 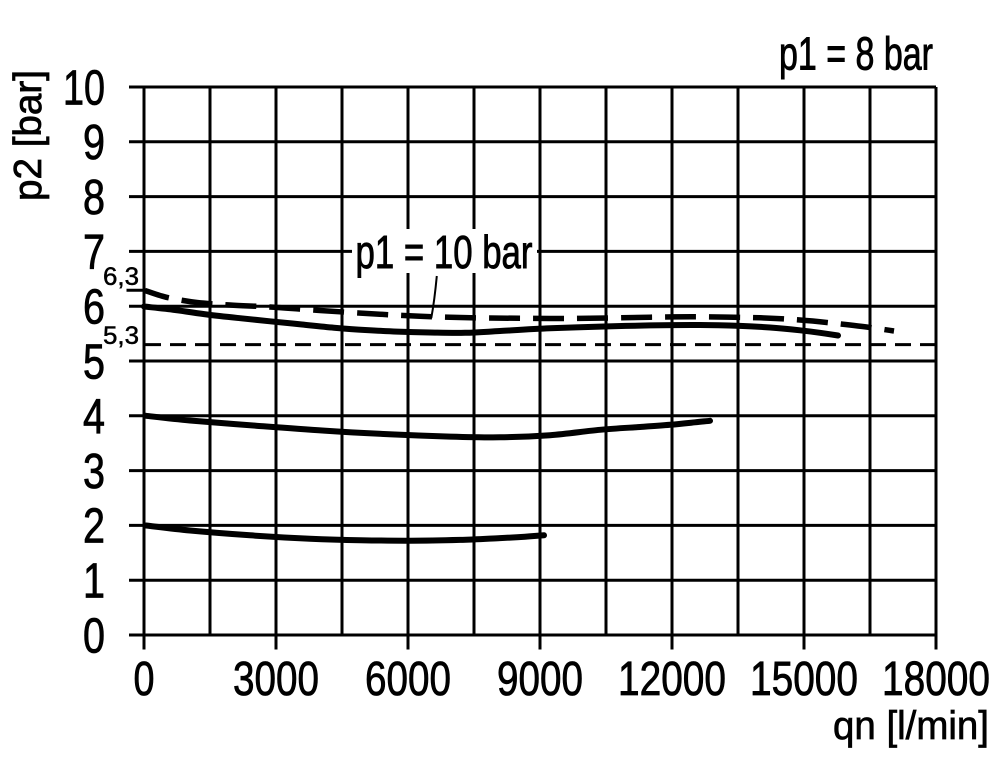 I want to click on svg-text: 9000, so click(x=540, y=679).